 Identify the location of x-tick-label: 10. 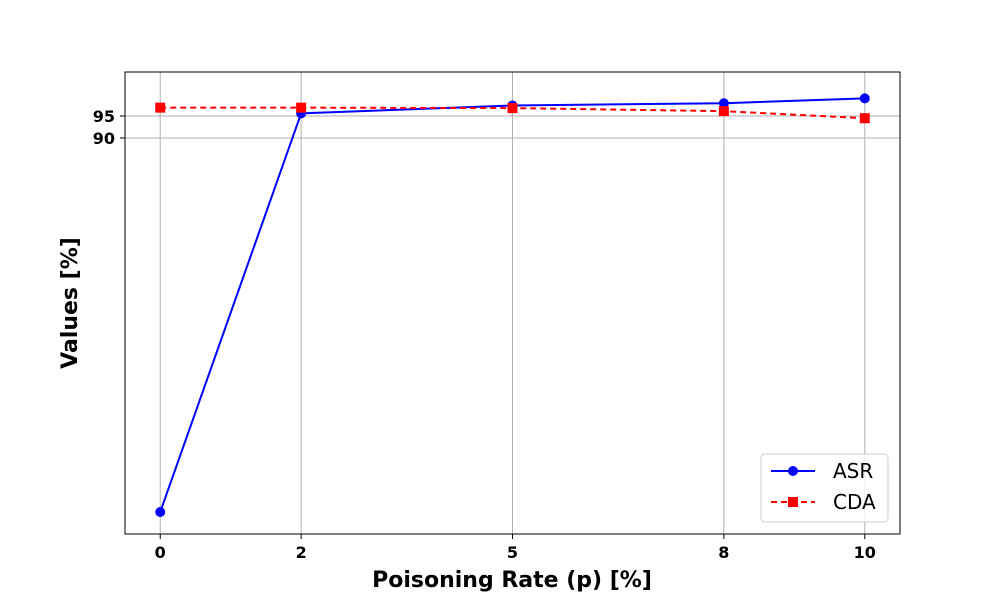
(865, 552).